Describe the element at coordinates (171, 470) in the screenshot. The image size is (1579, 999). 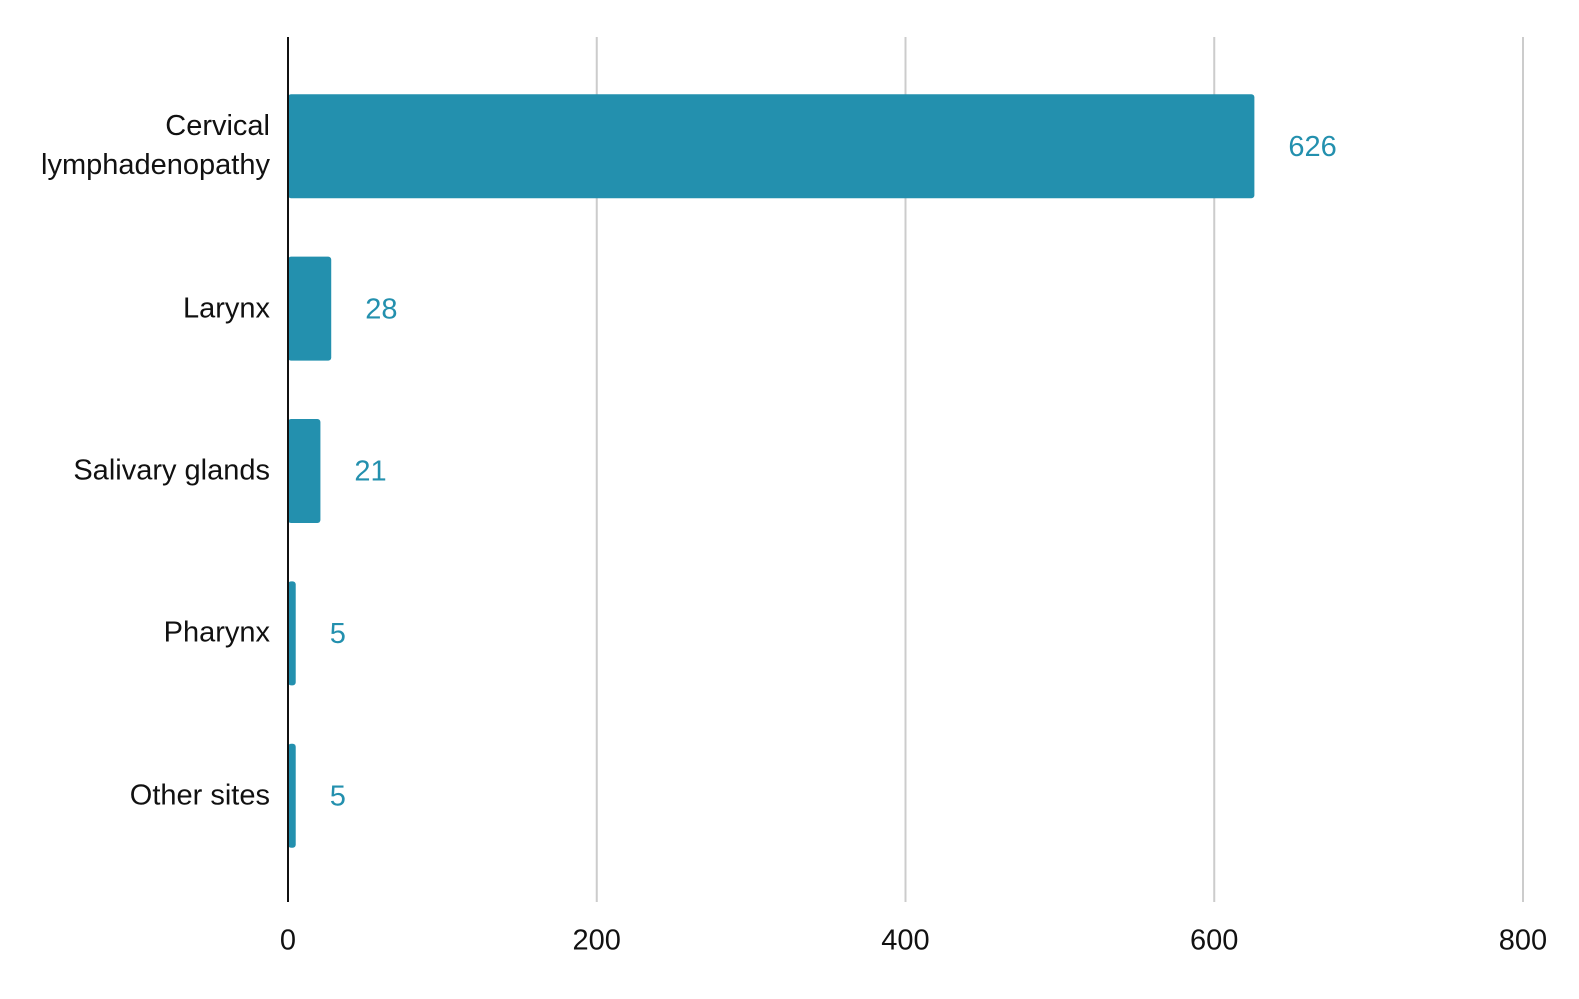
I see `y-tick-label: Salivary glands` at that location.